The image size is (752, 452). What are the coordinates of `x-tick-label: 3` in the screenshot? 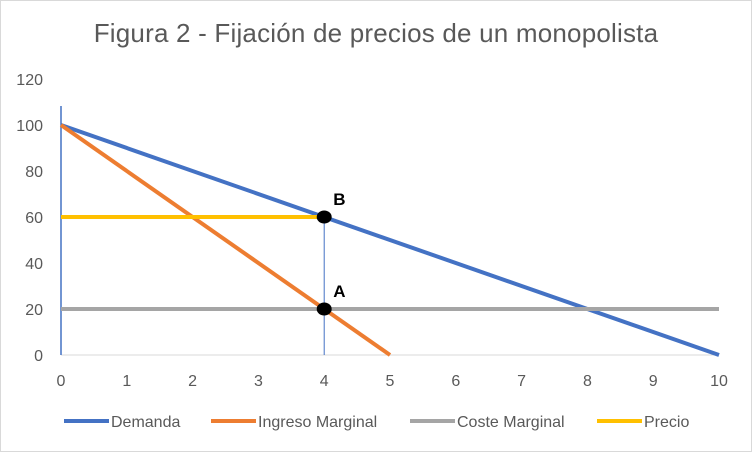 It's located at (258, 381).